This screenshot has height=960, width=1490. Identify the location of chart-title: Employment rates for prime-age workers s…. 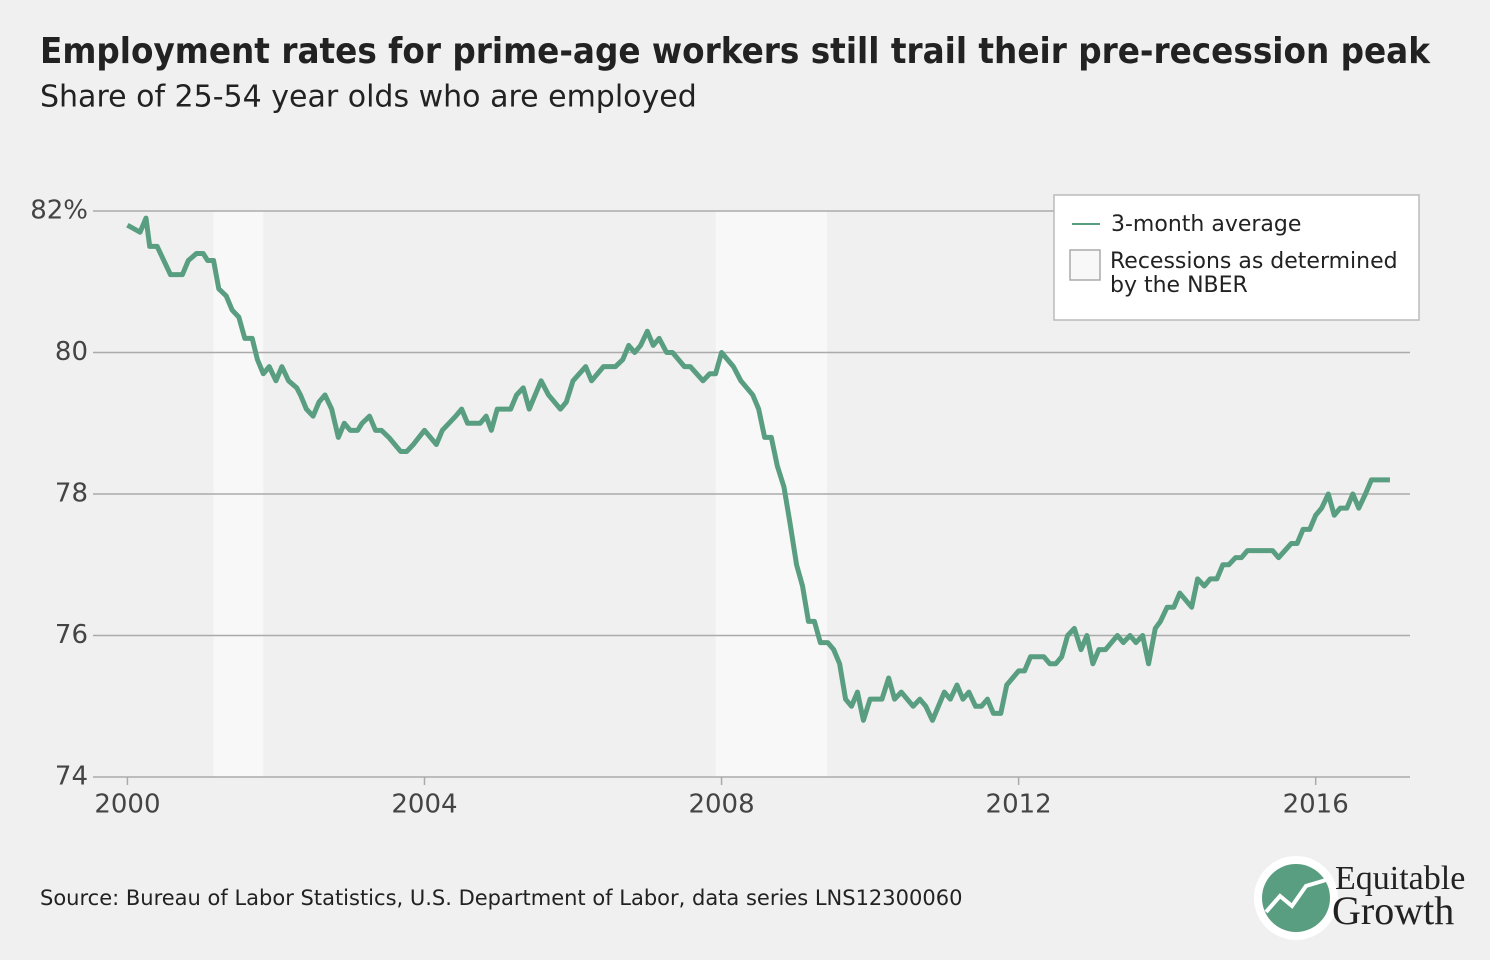
(735, 51).